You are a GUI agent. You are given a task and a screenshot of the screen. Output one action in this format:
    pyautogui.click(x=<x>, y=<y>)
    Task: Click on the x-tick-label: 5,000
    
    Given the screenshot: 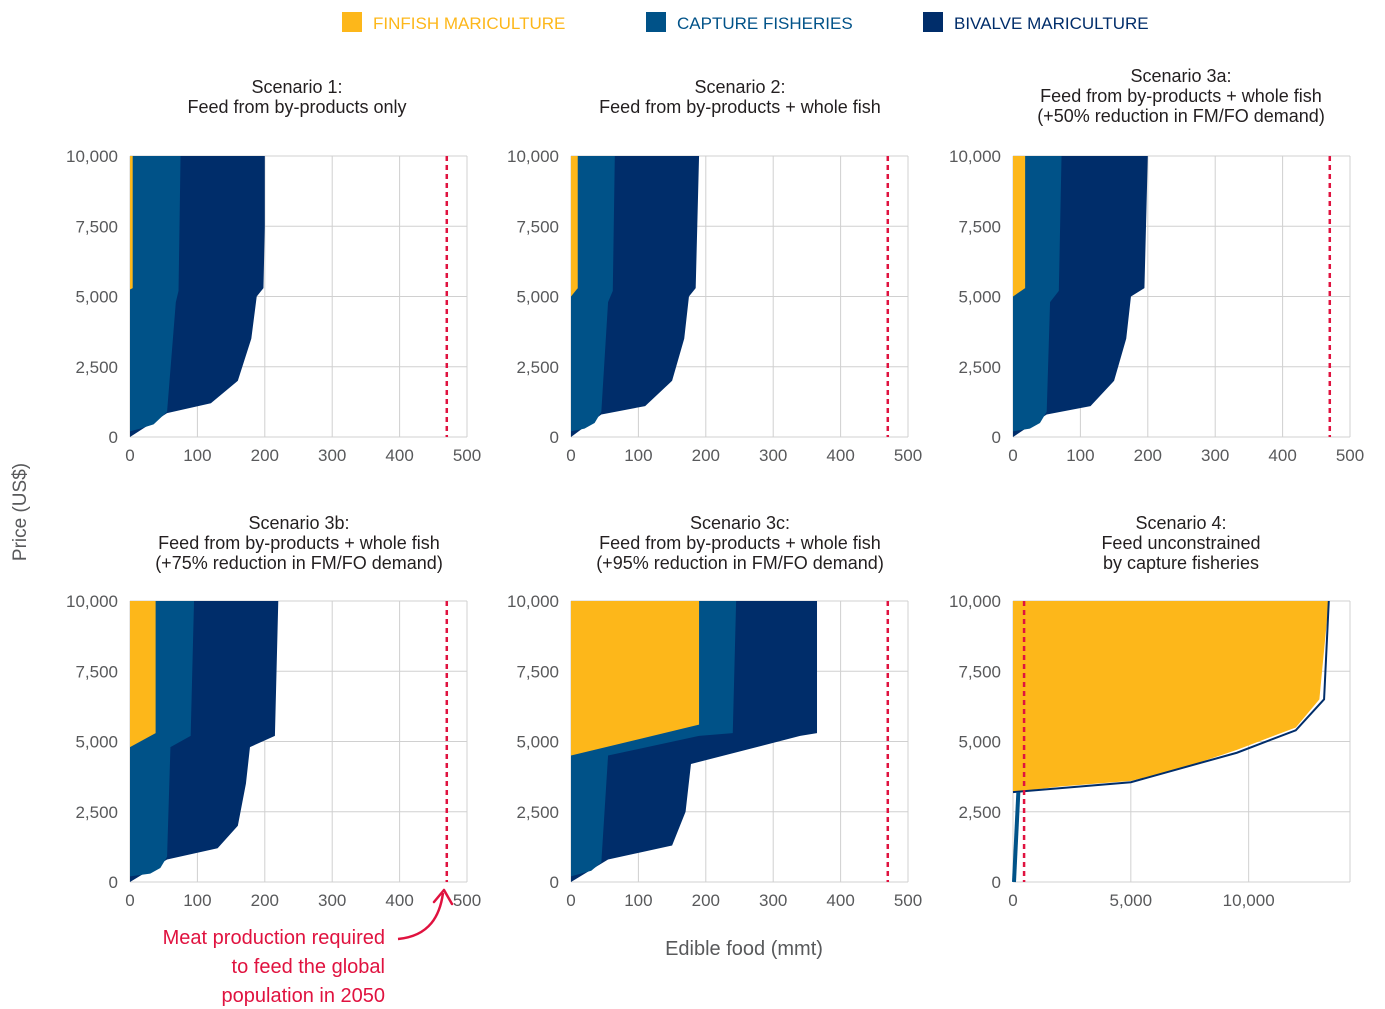 What is the action you would take?
    pyautogui.click(x=1131, y=900)
    